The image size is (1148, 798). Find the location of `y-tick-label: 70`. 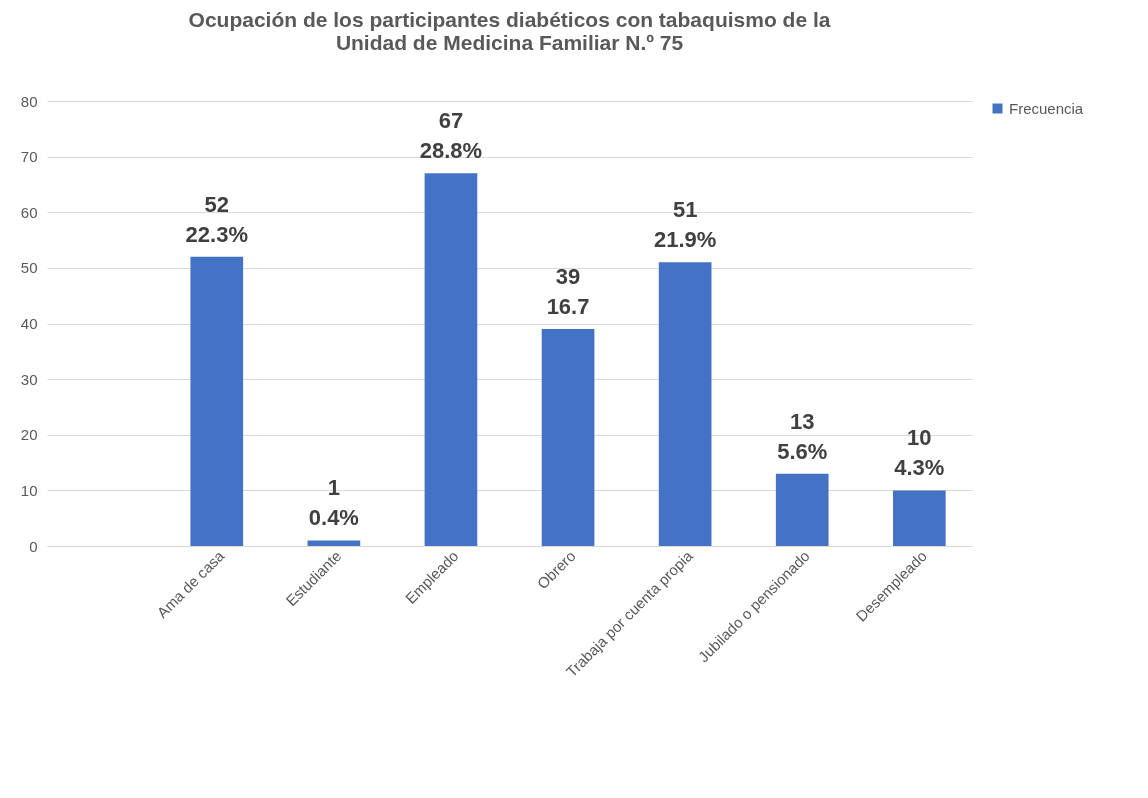

y-tick-label: 70 is located at coordinates (29, 157).